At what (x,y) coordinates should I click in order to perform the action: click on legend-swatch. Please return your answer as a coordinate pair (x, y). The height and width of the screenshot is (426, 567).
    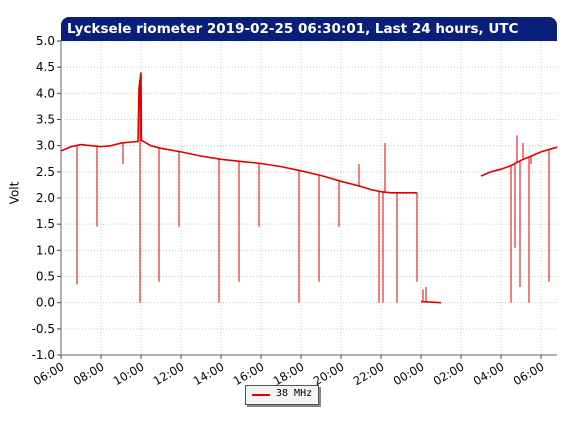
    Looking at the image, I should click on (261, 395).